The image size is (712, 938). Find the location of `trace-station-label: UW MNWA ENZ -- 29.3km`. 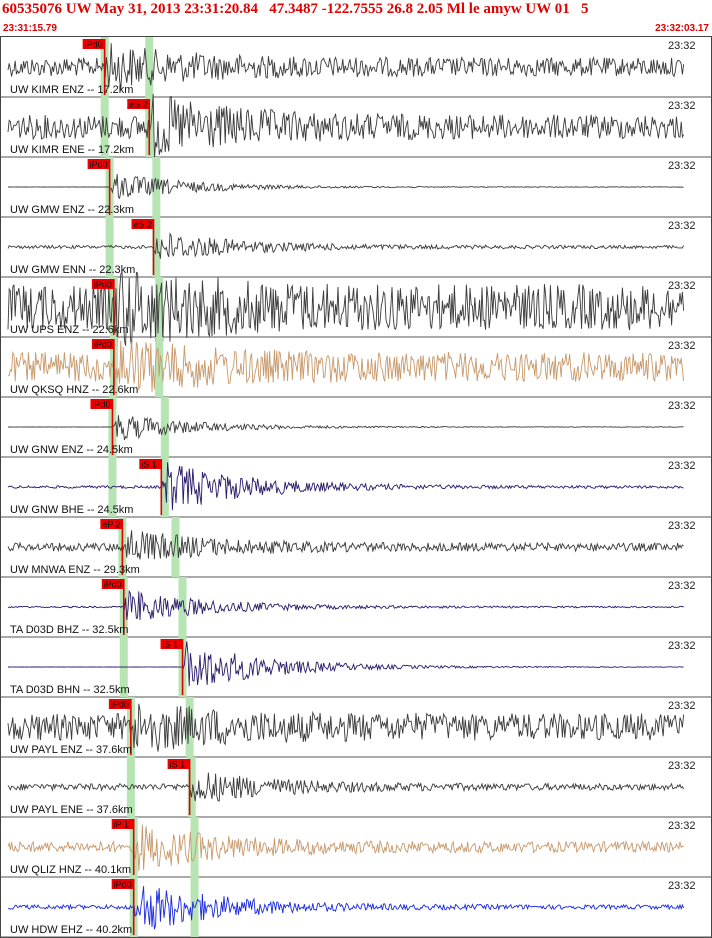

trace-station-label: UW MNWA ENZ -- 29.3km is located at coordinates (75, 570).